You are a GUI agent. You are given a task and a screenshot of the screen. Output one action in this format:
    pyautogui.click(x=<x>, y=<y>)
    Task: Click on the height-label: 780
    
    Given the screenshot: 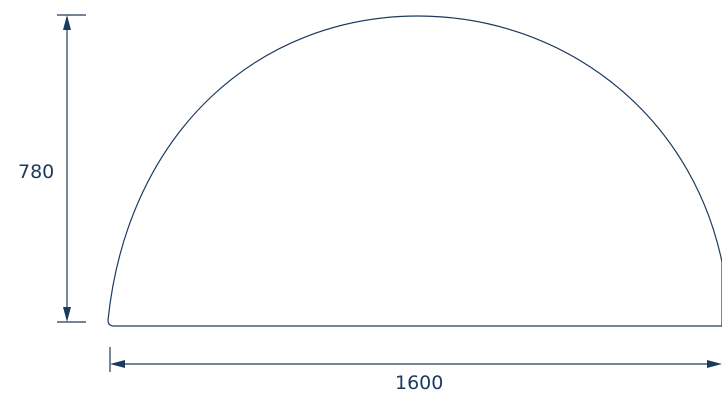 What is the action you would take?
    pyautogui.click(x=36, y=172)
    